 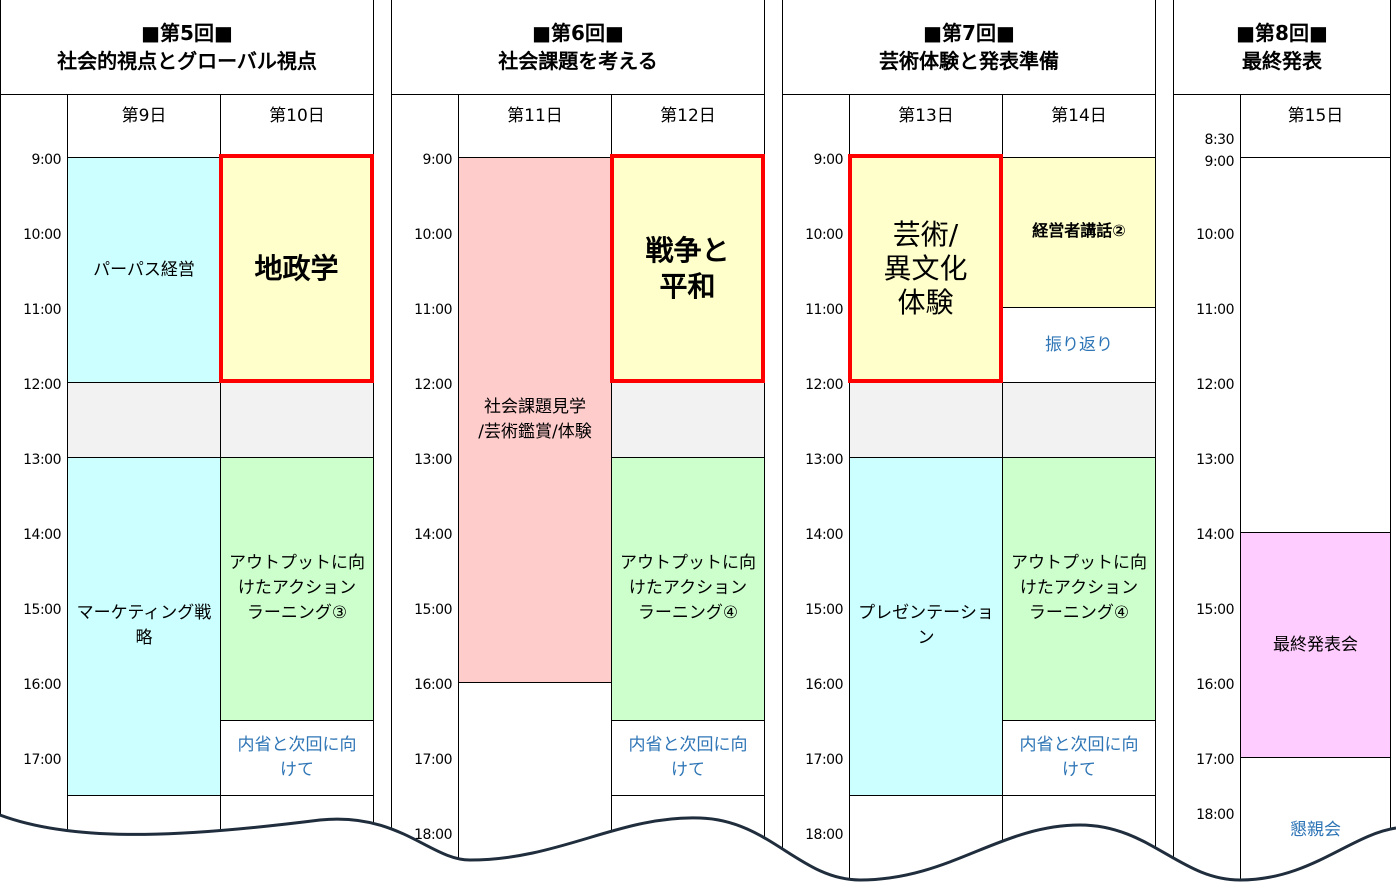 What do you see at coordinates (187, 61) in the screenshot?
I see `text-line: 社会的視点とグローバル視点` at bounding box center [187, 61].